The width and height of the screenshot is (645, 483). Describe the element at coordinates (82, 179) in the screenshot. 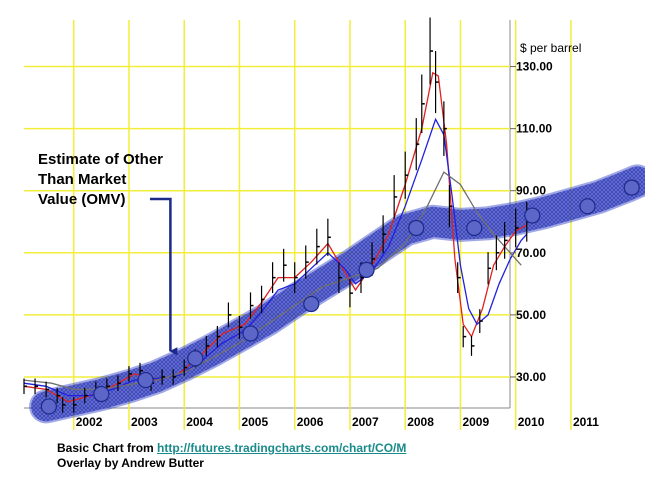

I see `annotation-line-2: Than Market` at that location.